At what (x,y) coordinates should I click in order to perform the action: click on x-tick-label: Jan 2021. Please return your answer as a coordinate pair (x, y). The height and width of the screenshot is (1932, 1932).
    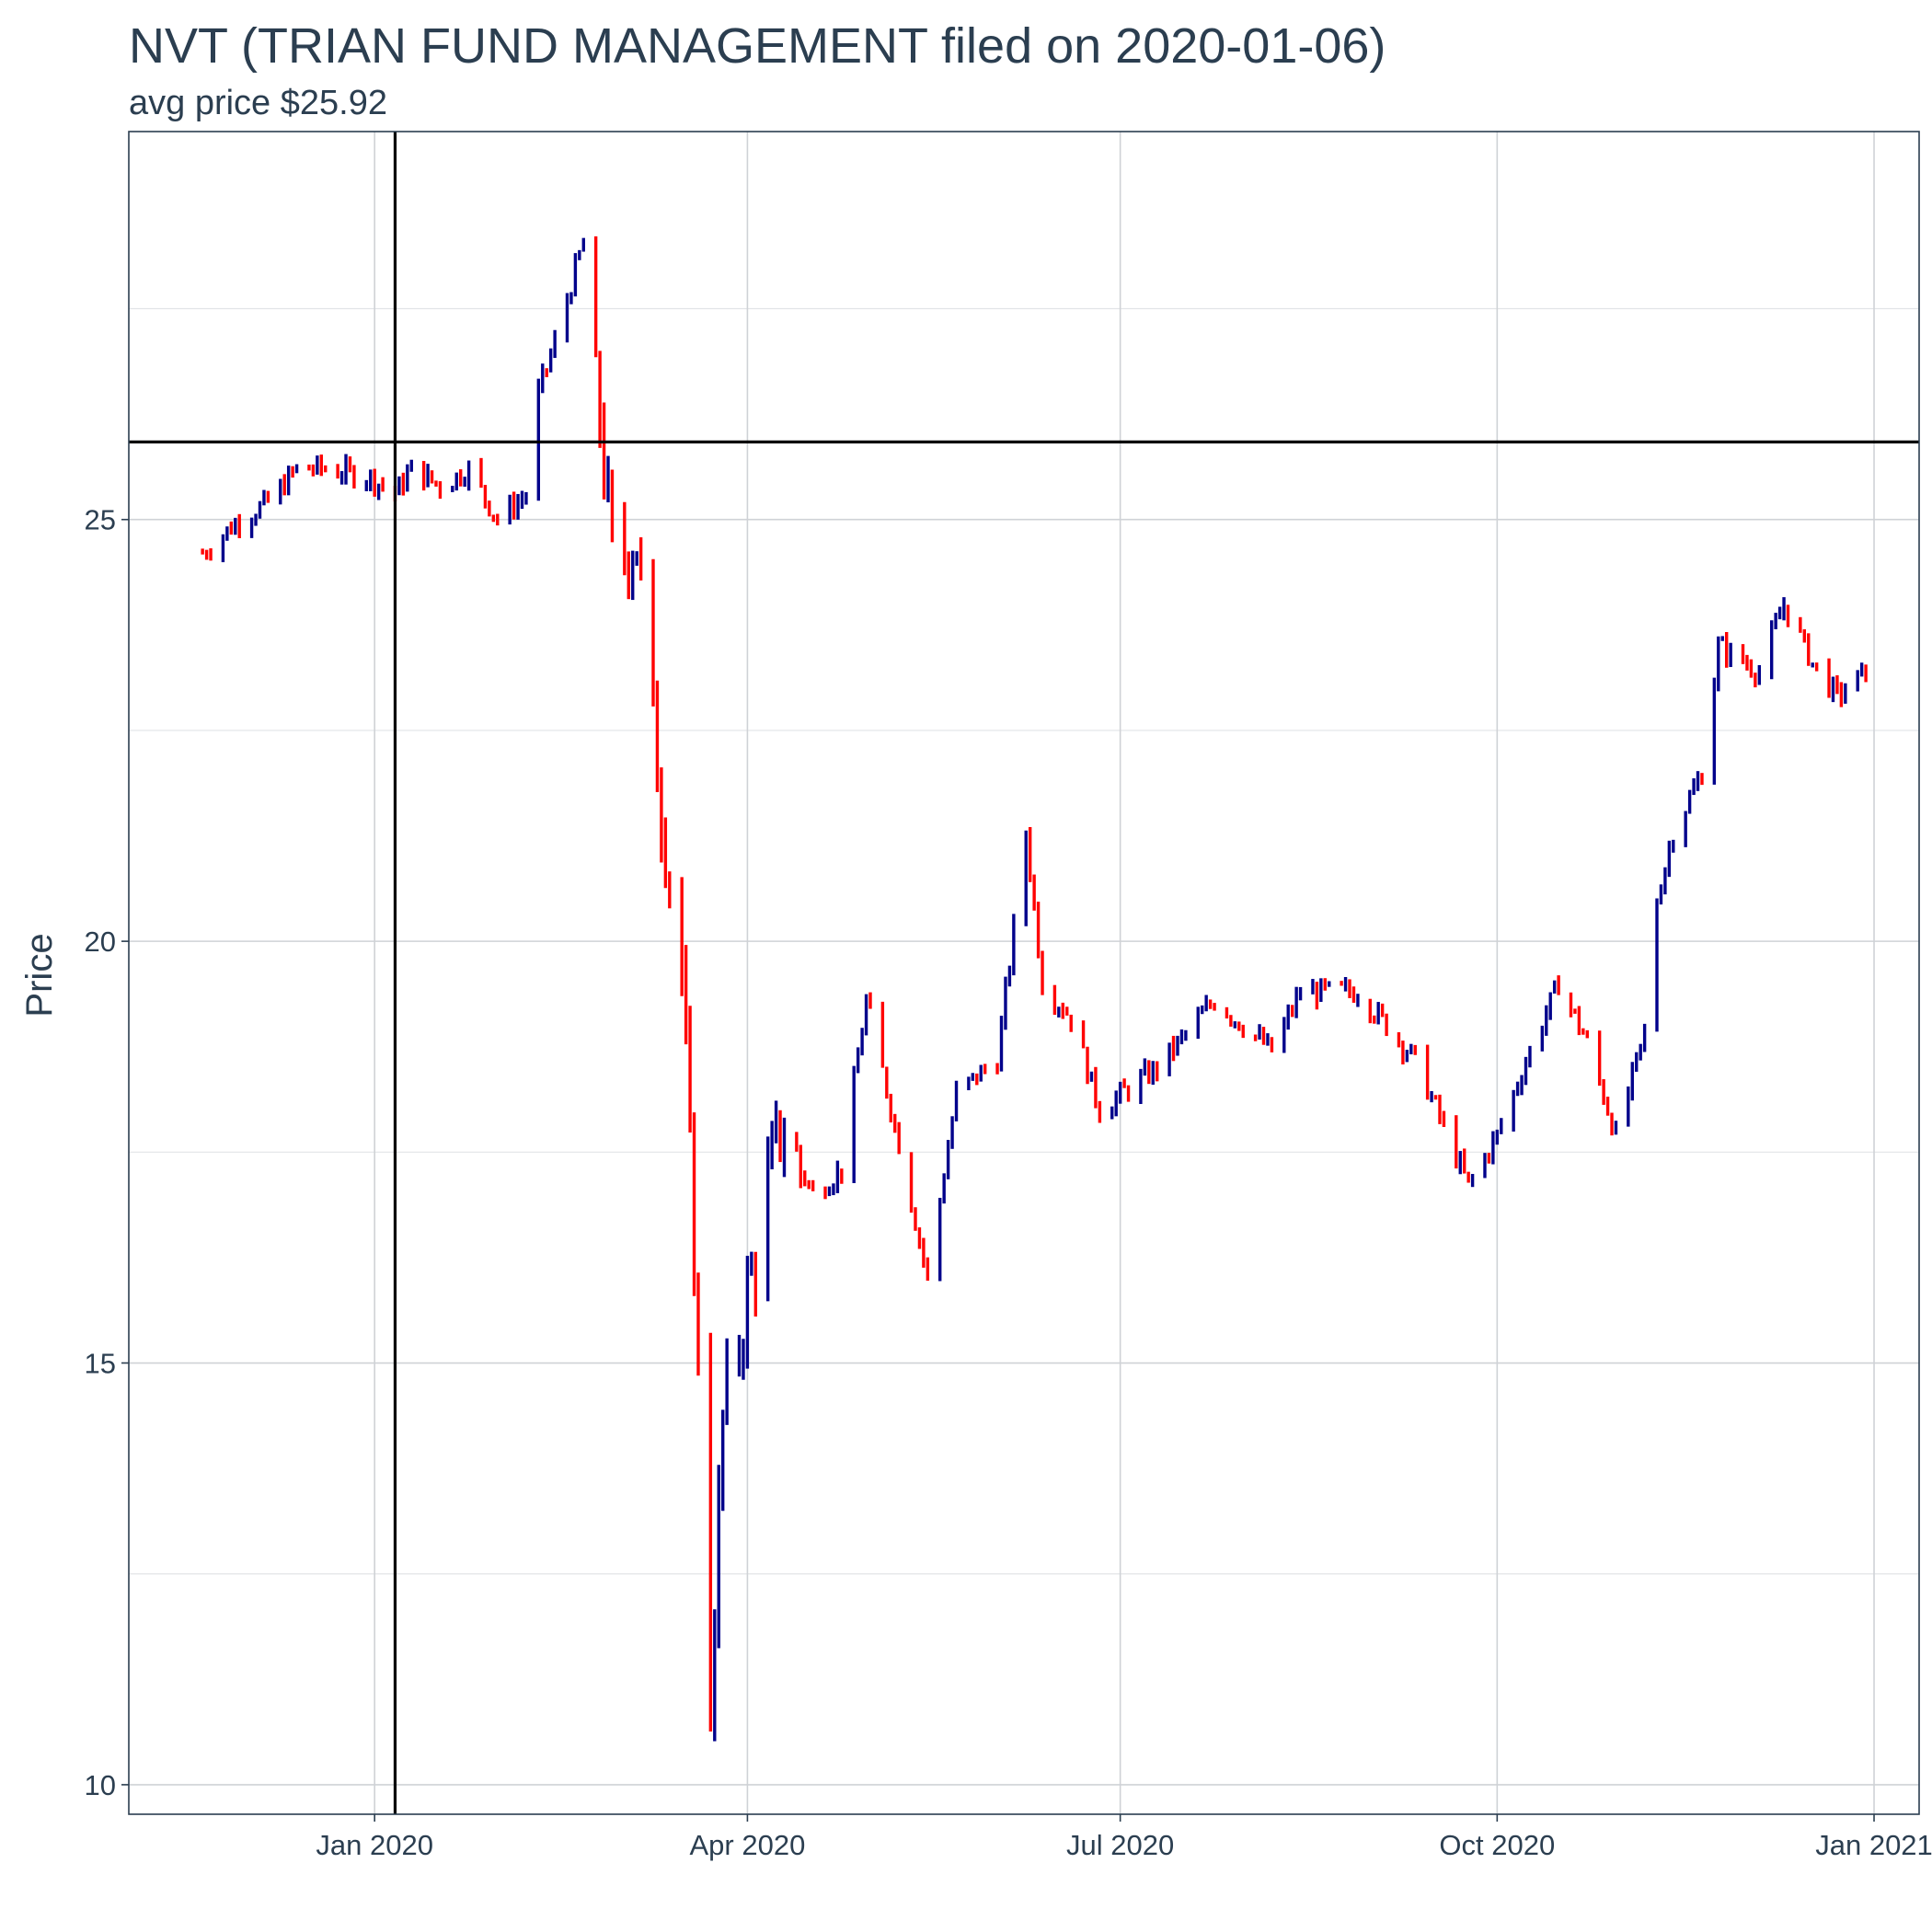
    Looking at the image, I should click on (1873, 1845).